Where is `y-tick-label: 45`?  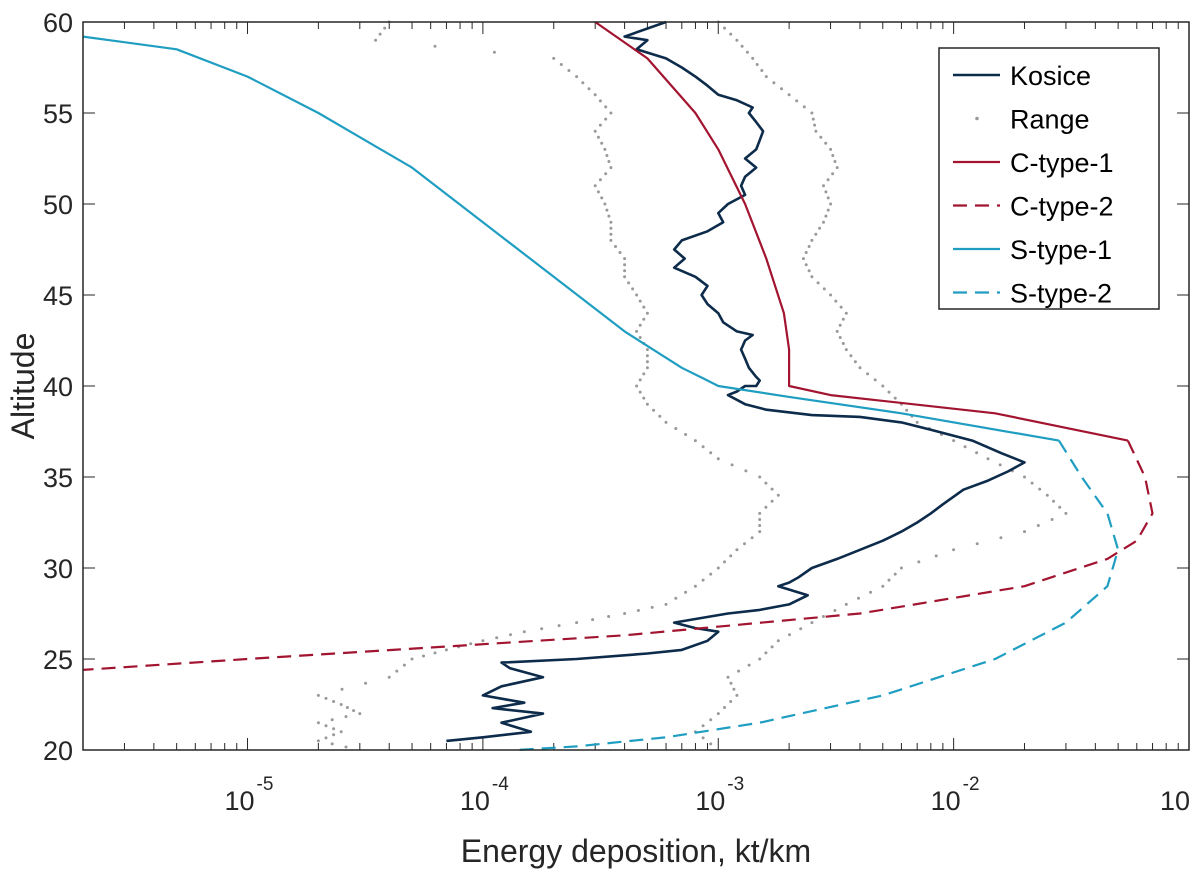 y-tick-label: 45 is located at coordinates (58, 296).